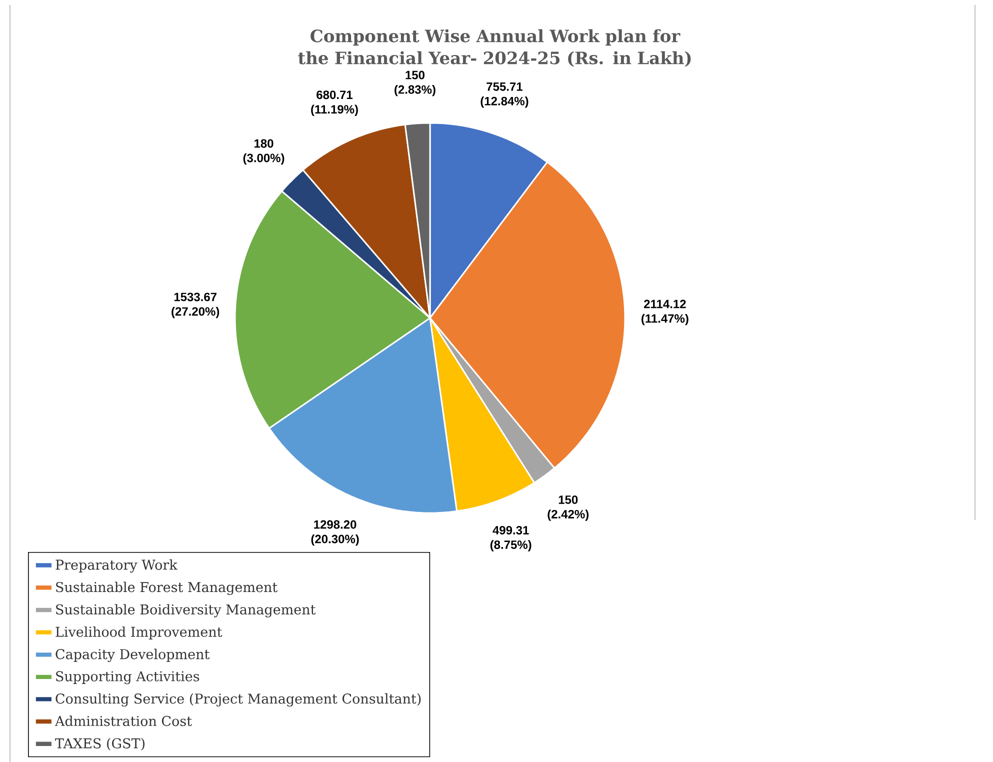 The height and width of the screenshot is (762, 993). I want to click on data-label: 1298.20 (20.30%), so click(335, 533).